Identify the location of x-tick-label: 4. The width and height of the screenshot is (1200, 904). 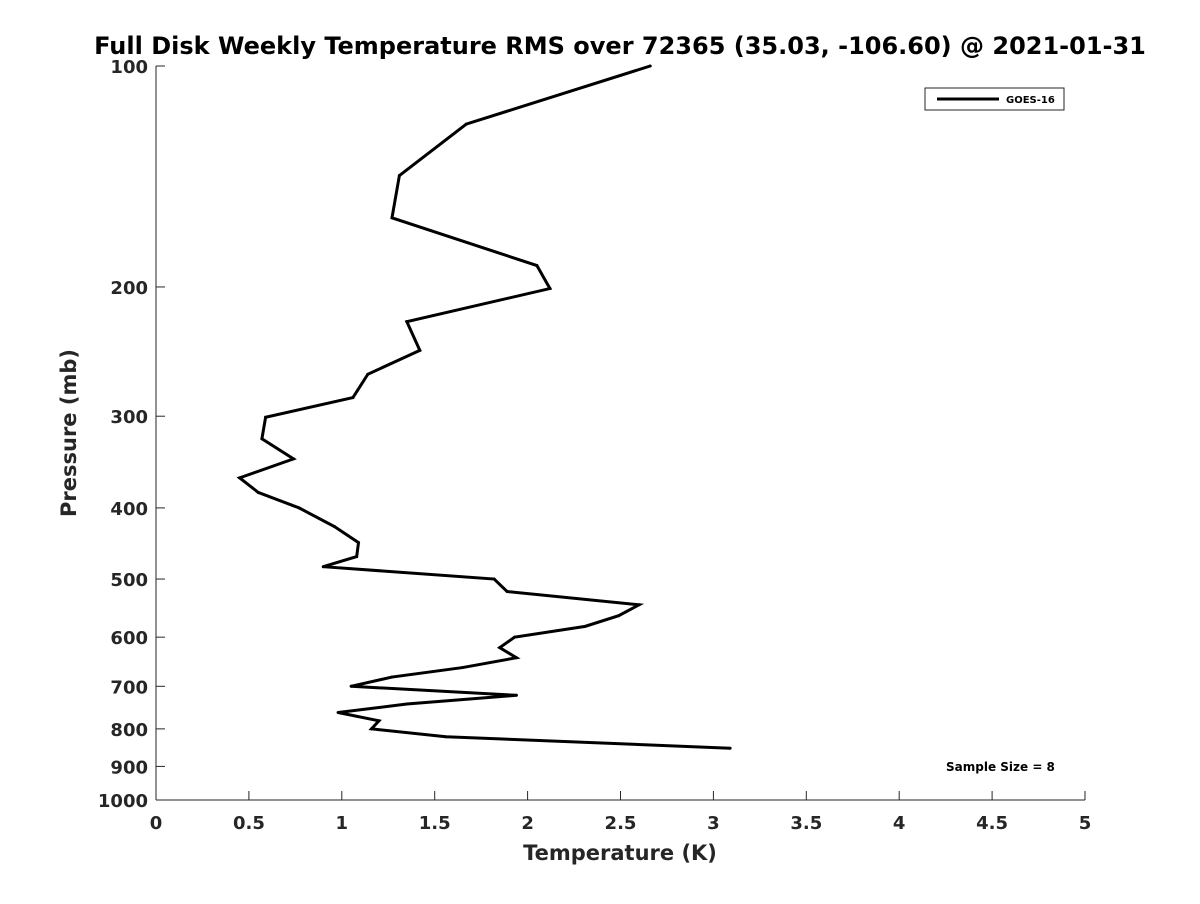
(899, 823).